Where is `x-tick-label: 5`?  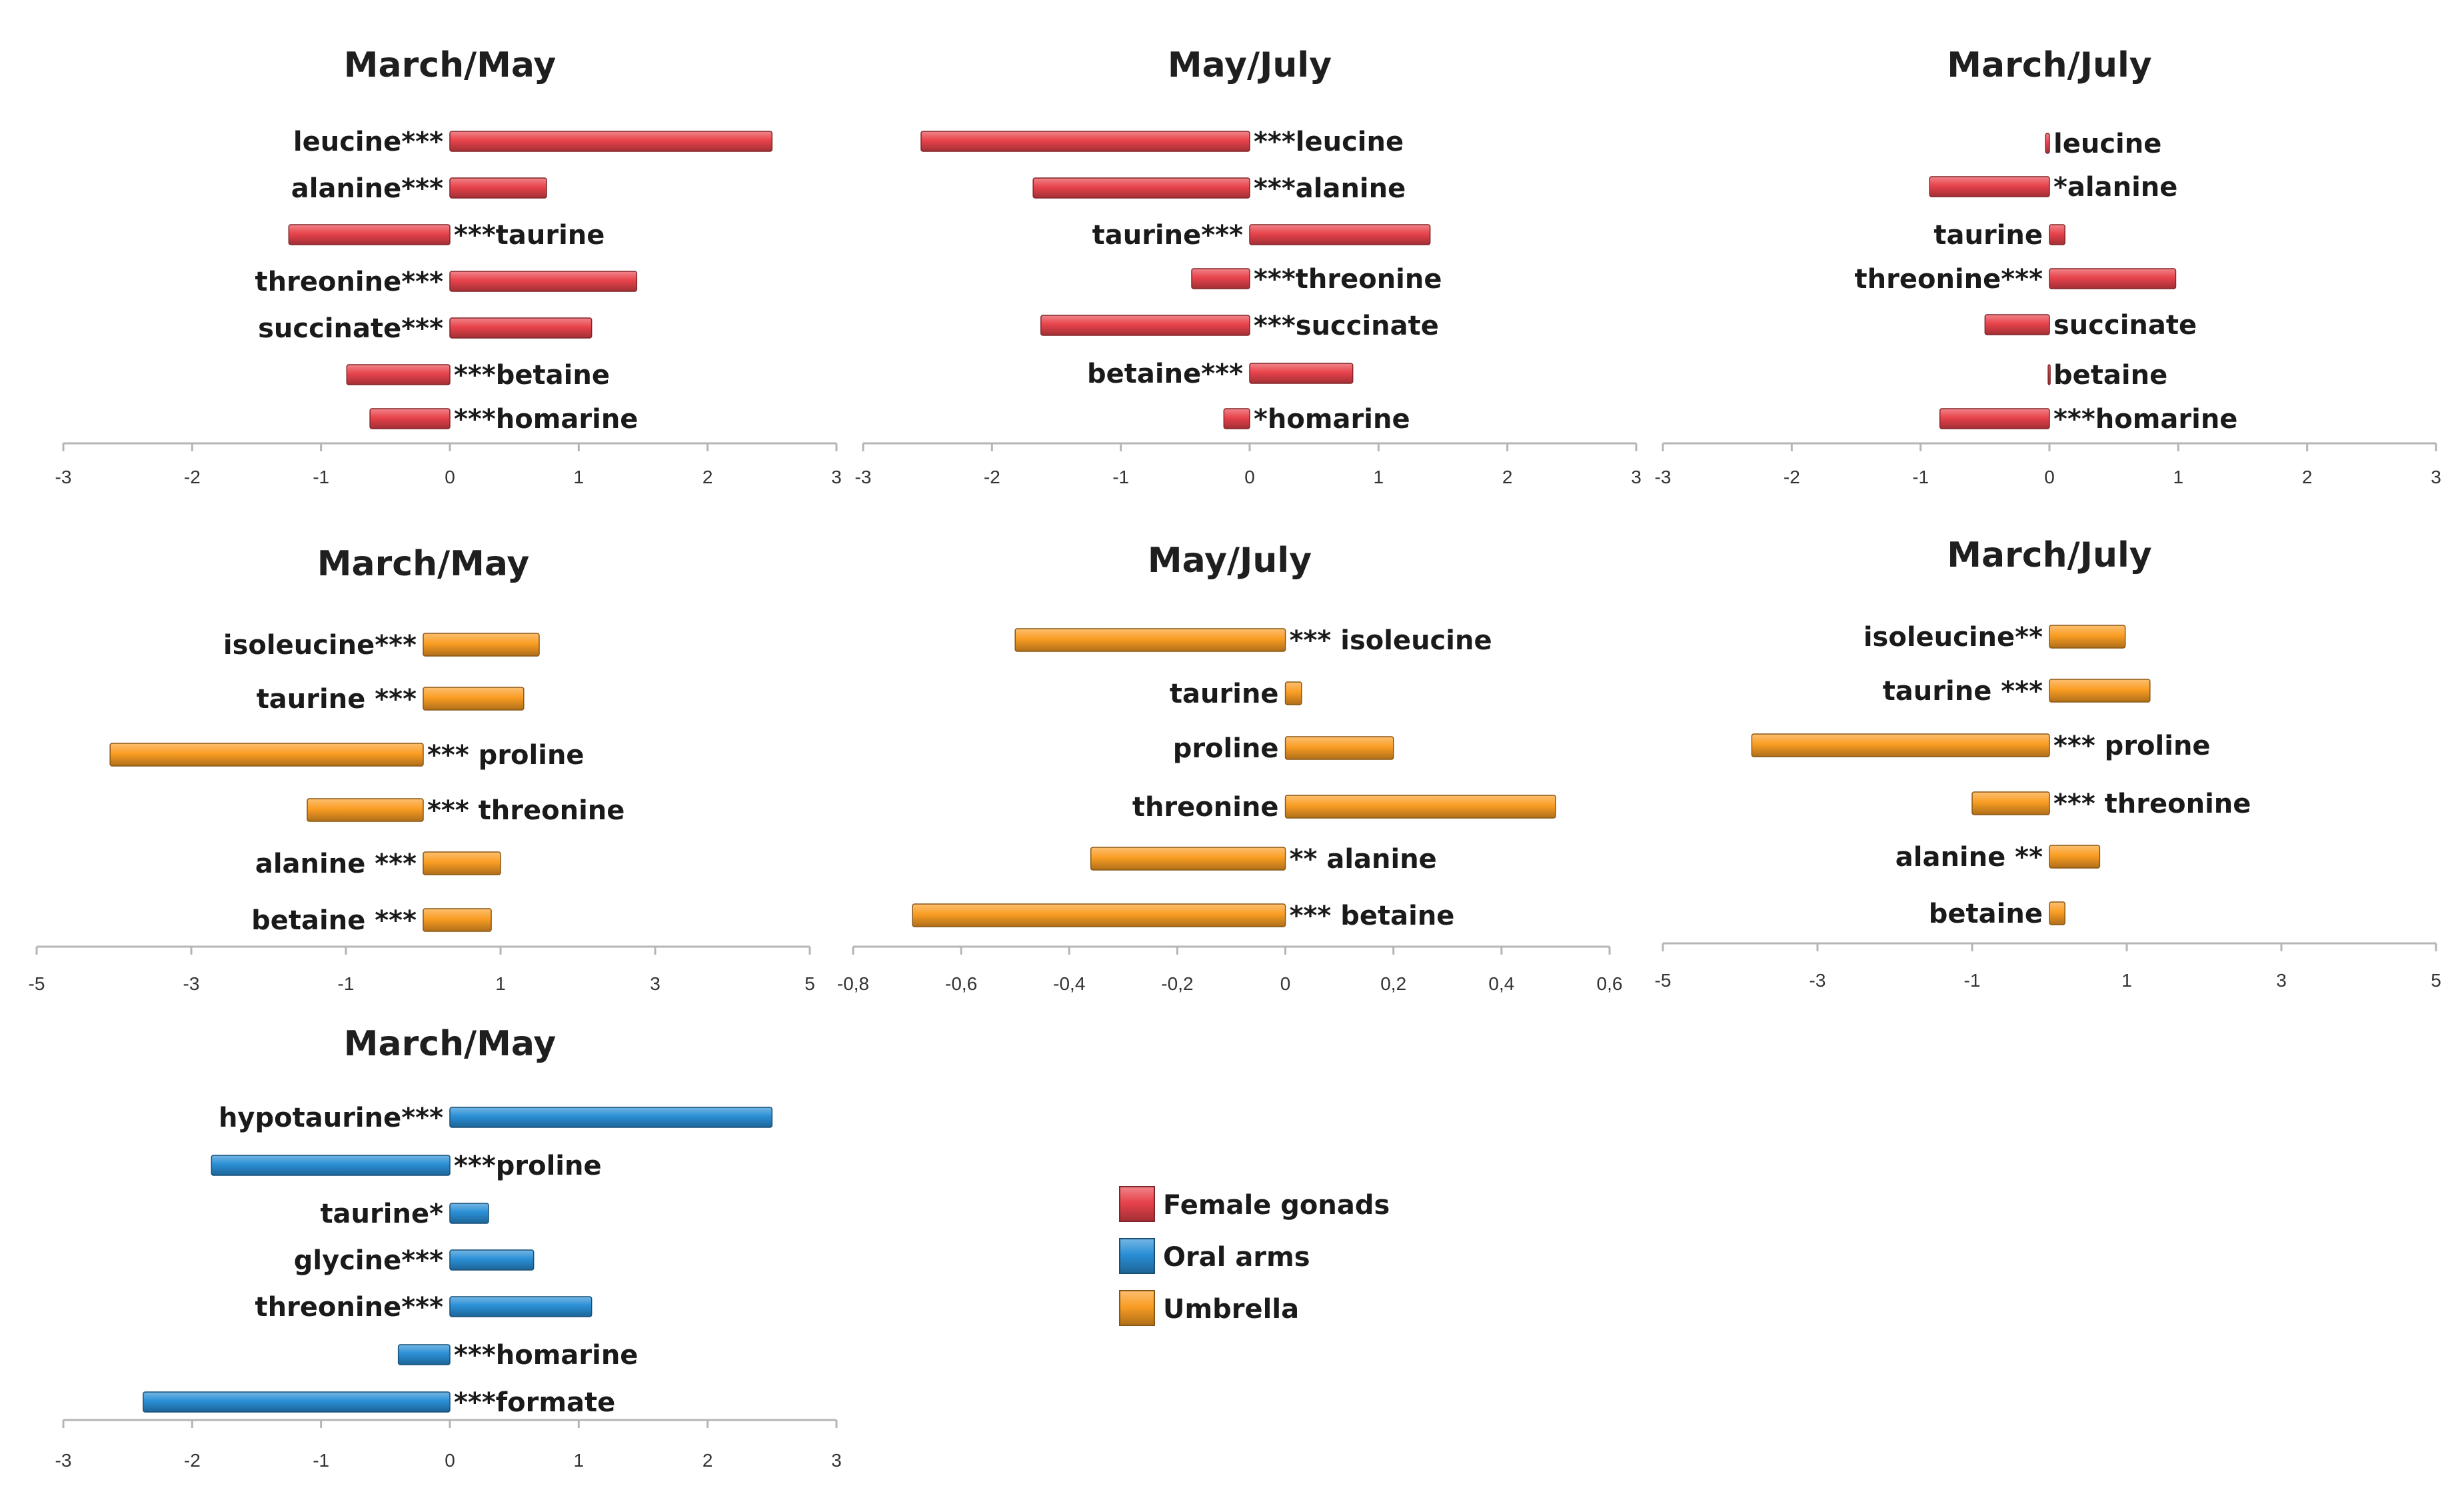 x-tick-label: 5 is located at coordinates (809, 983).